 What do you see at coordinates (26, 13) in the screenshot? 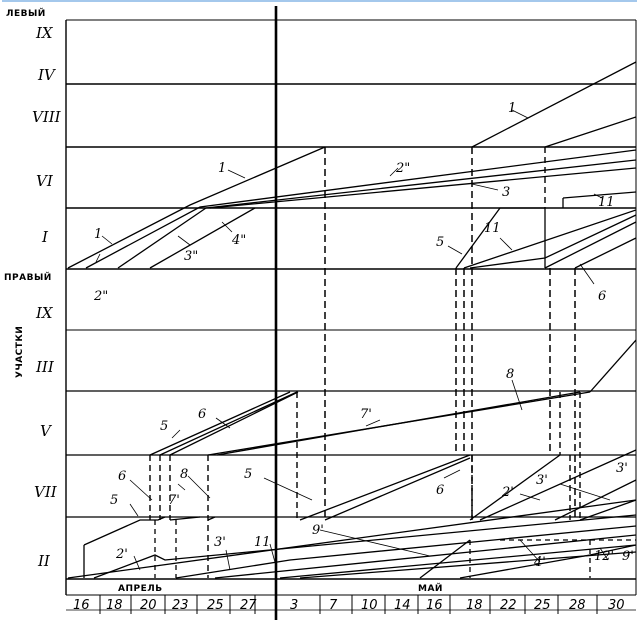
I see `group-left-label: ЛЕВЫЙ` at bounding box center [26, 13].